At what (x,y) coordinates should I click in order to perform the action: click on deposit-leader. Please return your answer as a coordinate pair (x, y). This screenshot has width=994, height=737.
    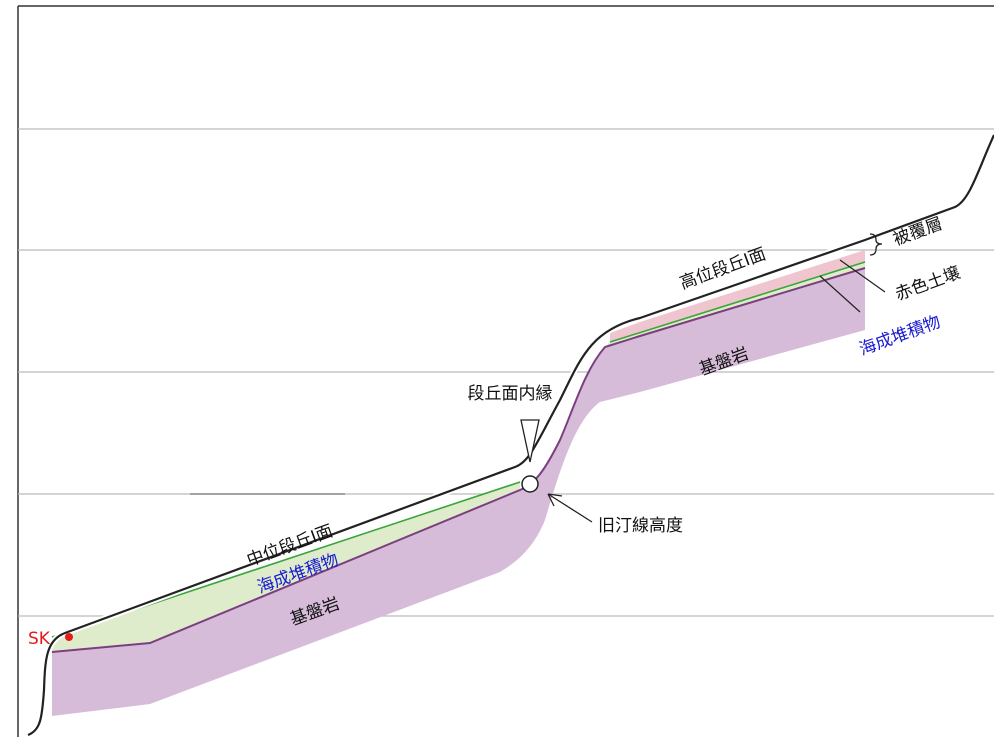
    Looking at the image, I should click on (840, 294).